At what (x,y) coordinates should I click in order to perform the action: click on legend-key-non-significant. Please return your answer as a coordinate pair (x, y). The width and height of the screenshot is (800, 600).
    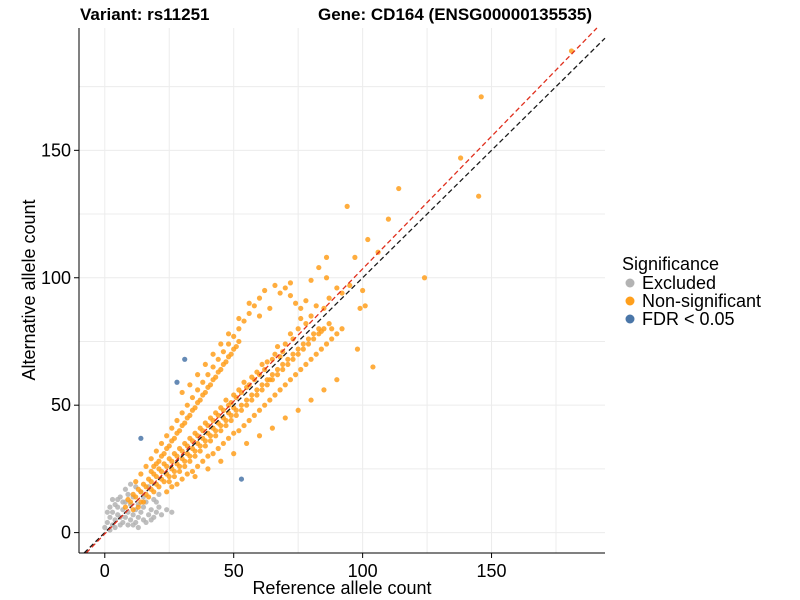
    Looking at the image, I should click on (630, 301).